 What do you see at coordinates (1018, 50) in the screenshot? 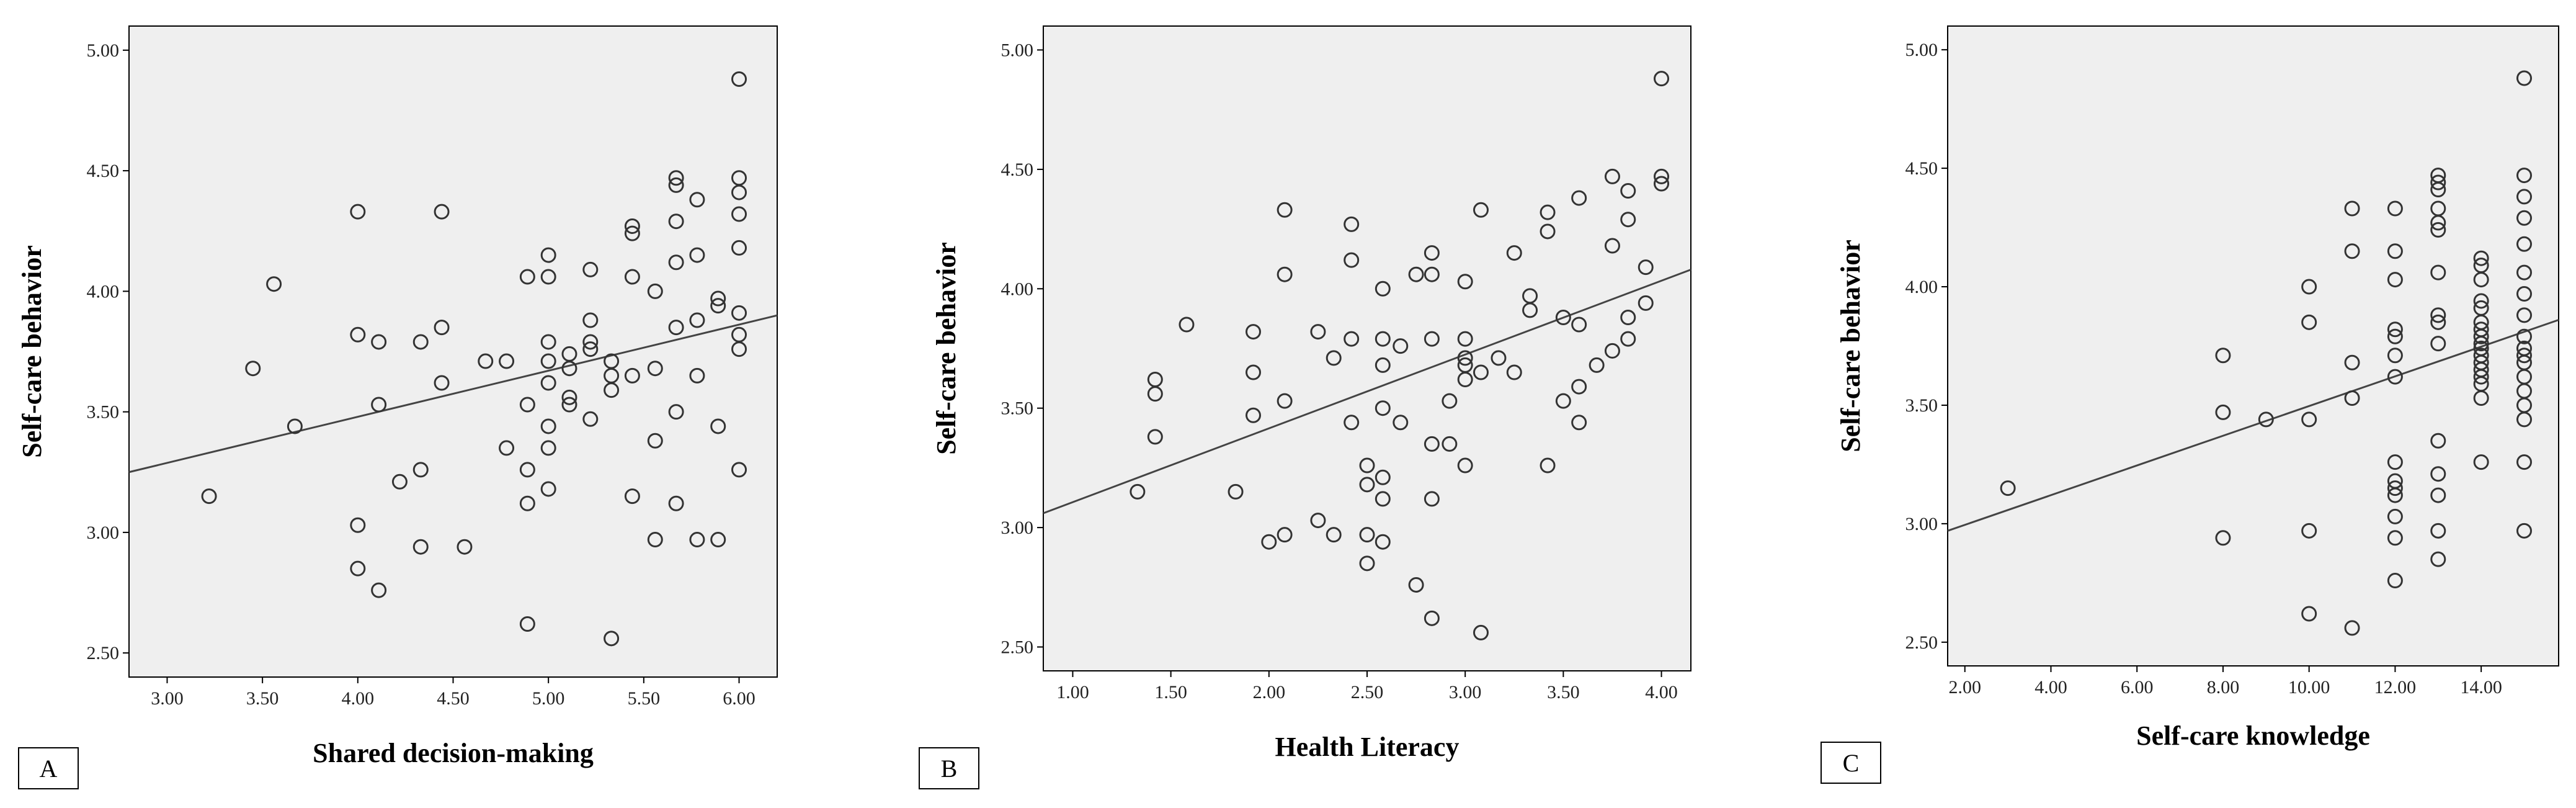
I see `y-tick-label: 5.00` at bounding box center [1018, 50].